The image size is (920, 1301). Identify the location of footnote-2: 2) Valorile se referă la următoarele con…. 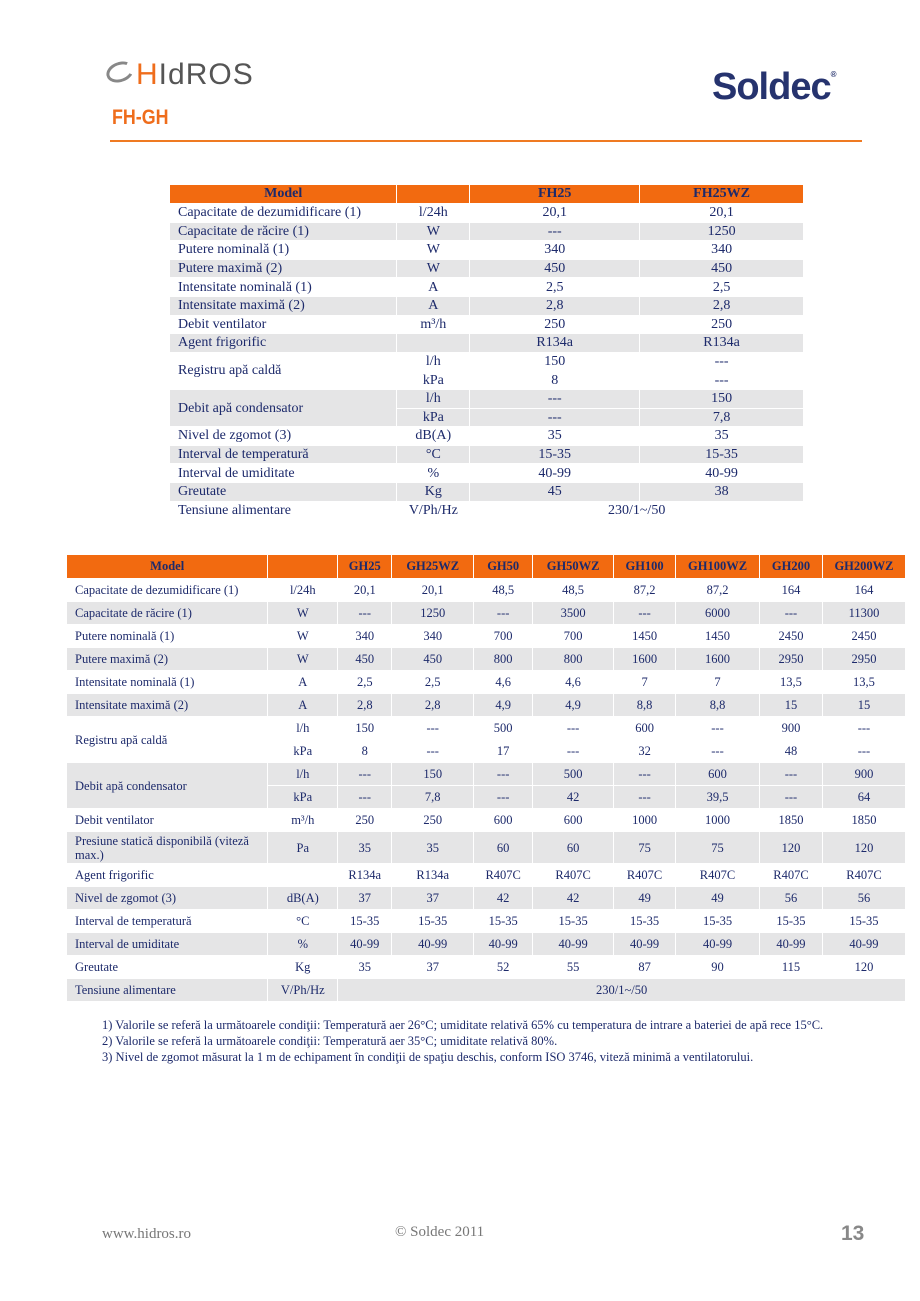
(330, 1041).